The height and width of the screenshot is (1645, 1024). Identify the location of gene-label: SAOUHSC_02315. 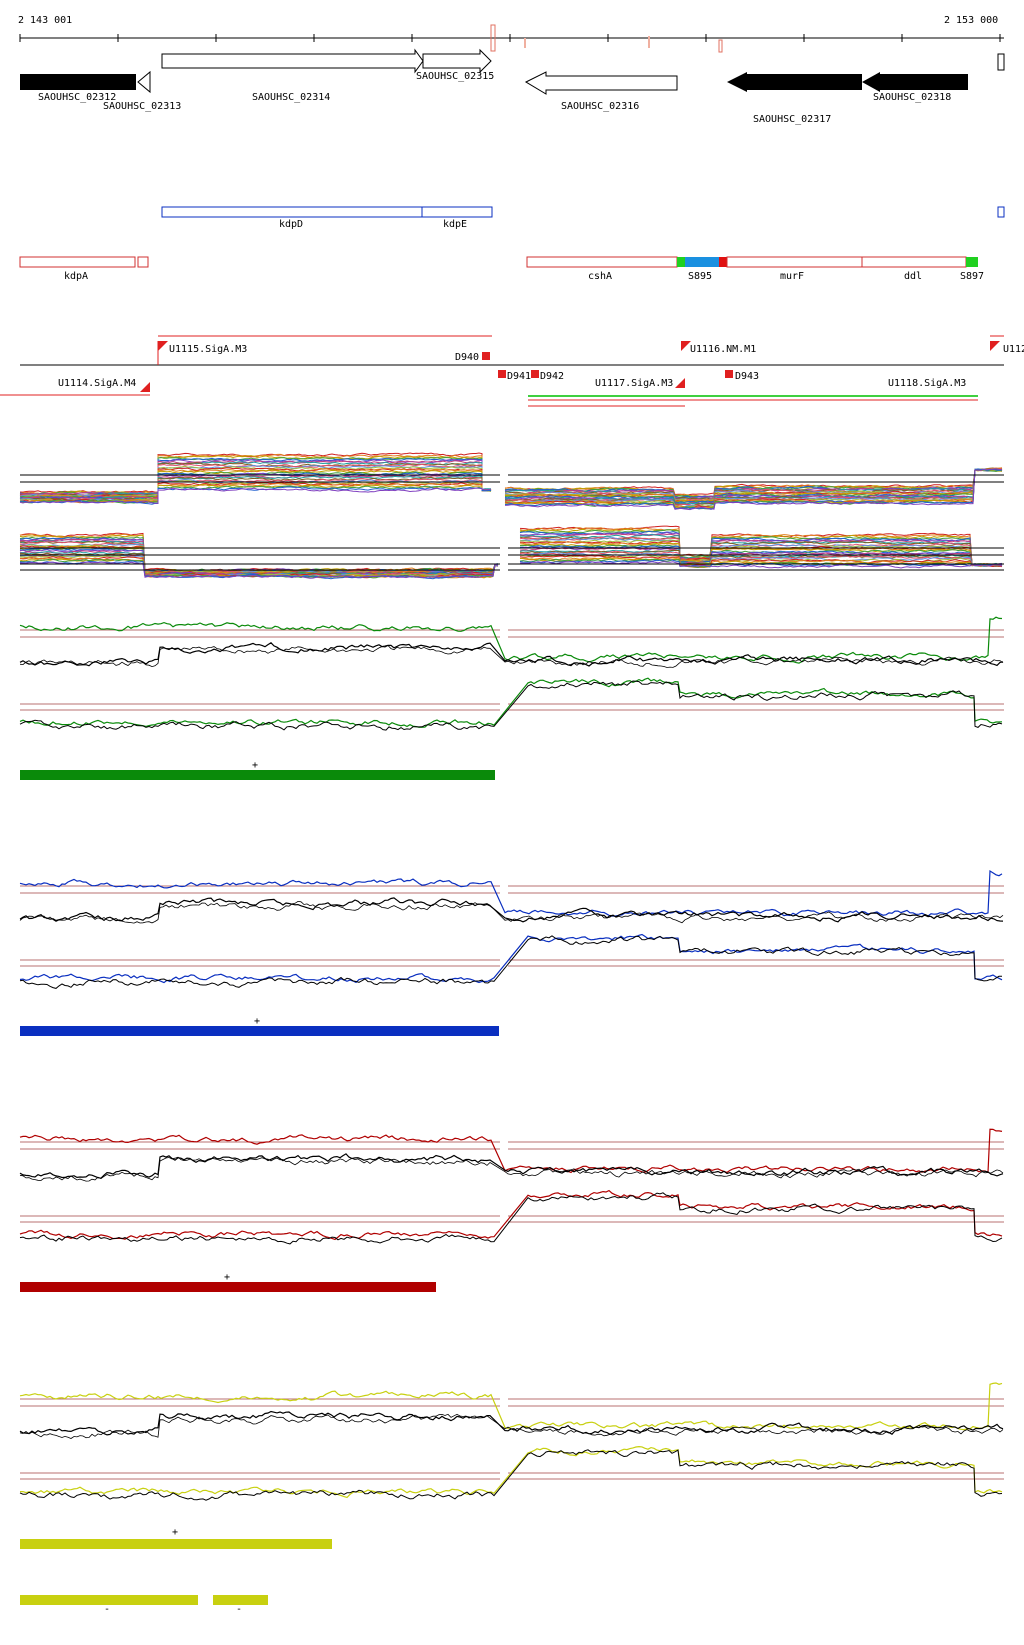
(455, 76).